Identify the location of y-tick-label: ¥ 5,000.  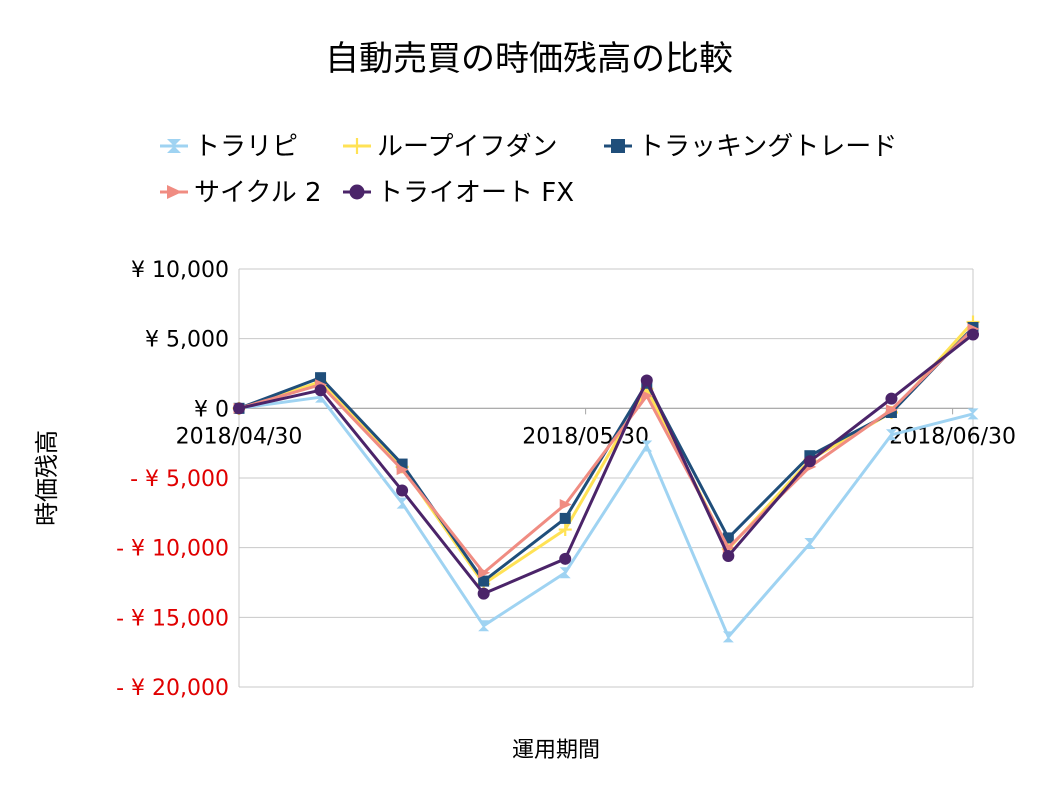
(187, 340).